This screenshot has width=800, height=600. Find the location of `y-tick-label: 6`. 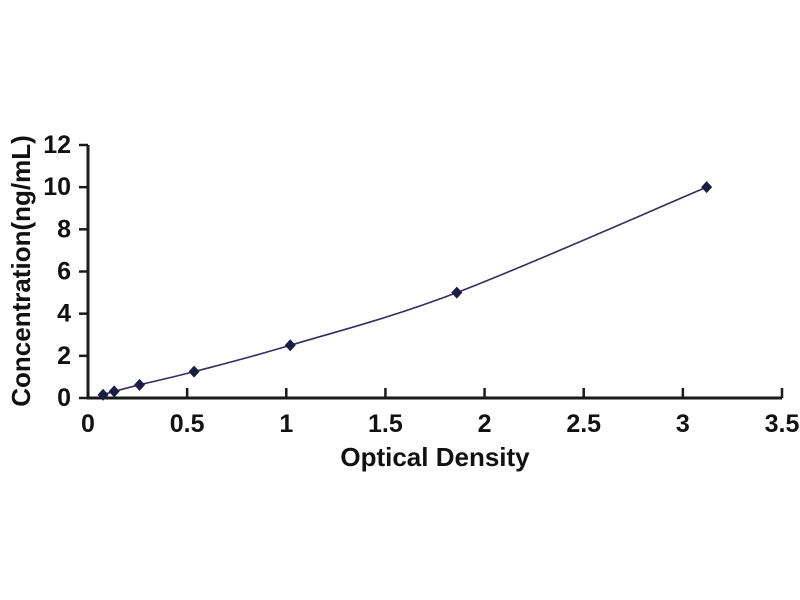

y-tick-label: 6 is located at coordinates (64, 272).